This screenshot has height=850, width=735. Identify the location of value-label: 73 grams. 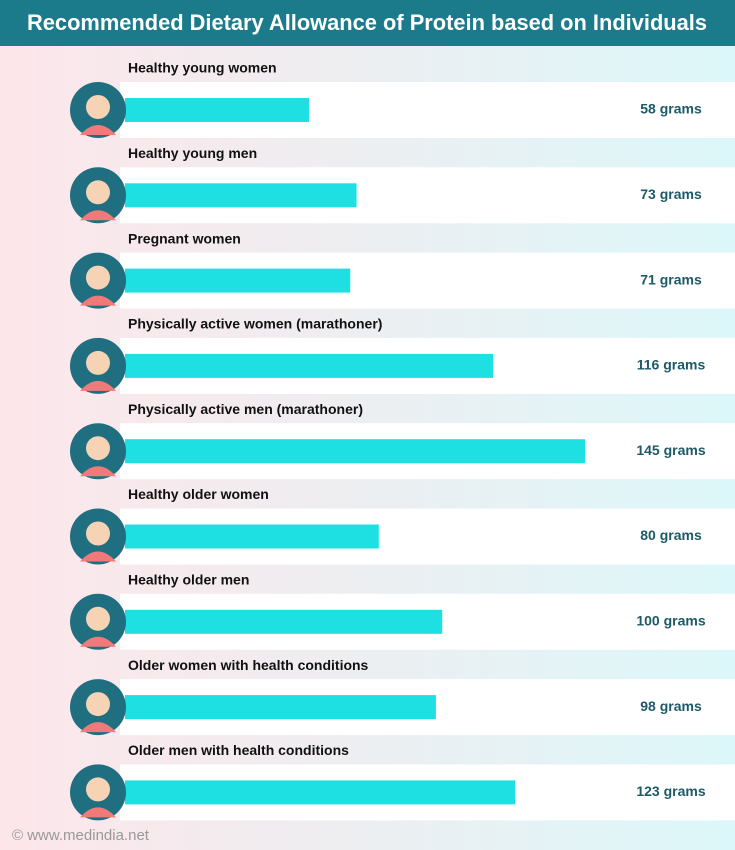
(671, 194).